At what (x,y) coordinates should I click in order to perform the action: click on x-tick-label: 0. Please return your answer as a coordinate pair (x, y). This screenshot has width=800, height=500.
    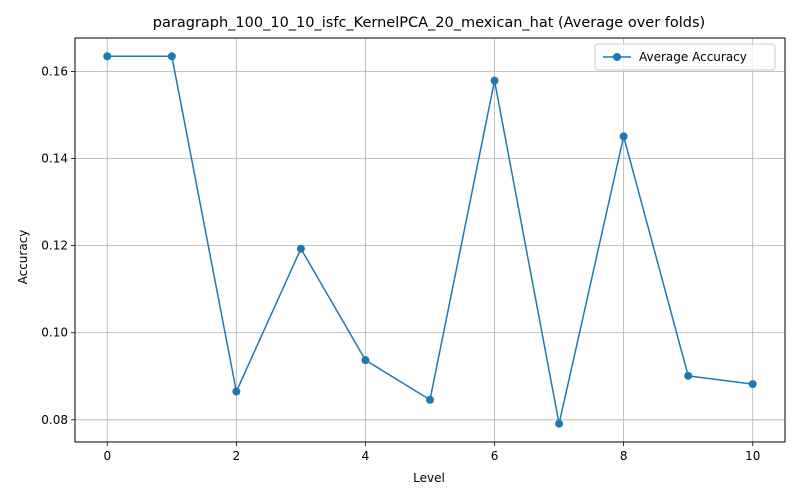
    Looking at the image, I should click on (107, 456).